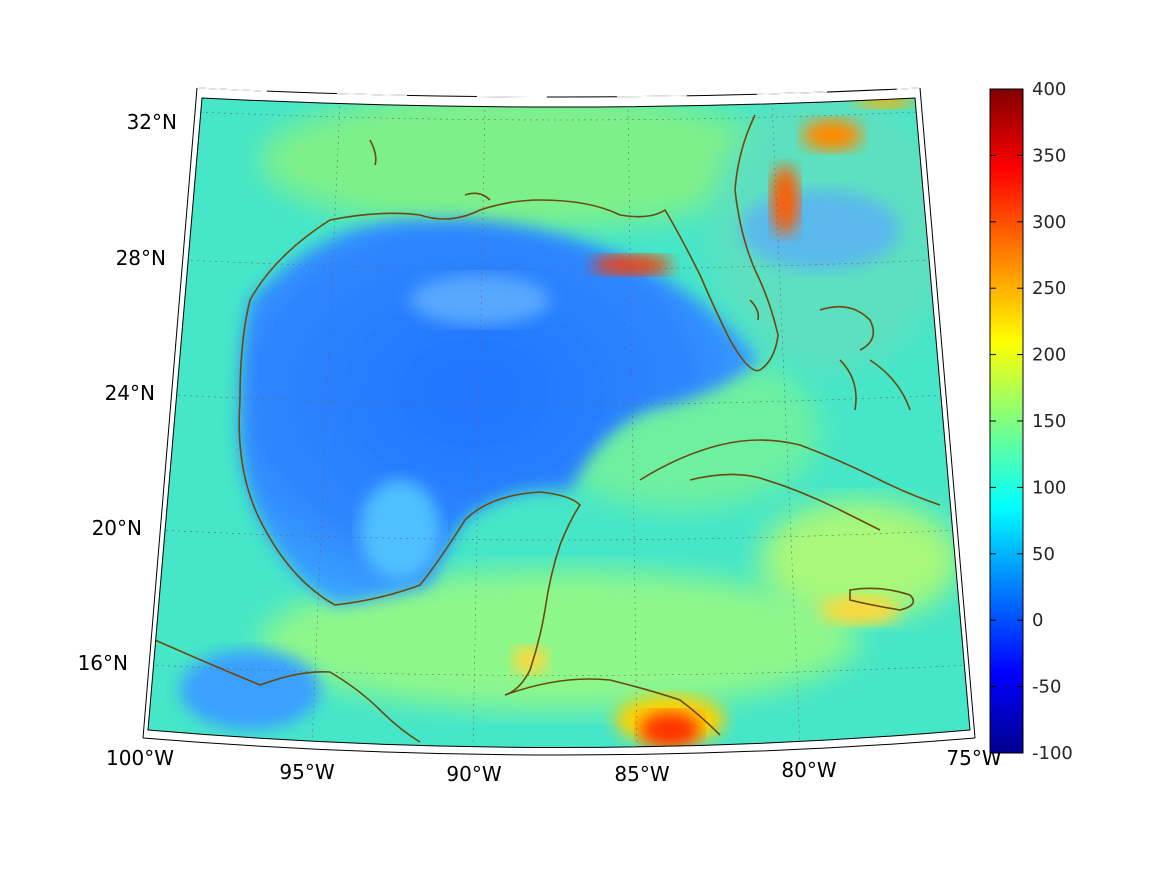  What do you see at coordinates (1049, 355) in the screenshot?
I see `colorbar-tick-label: 200` at bounding box center [1049, 355].